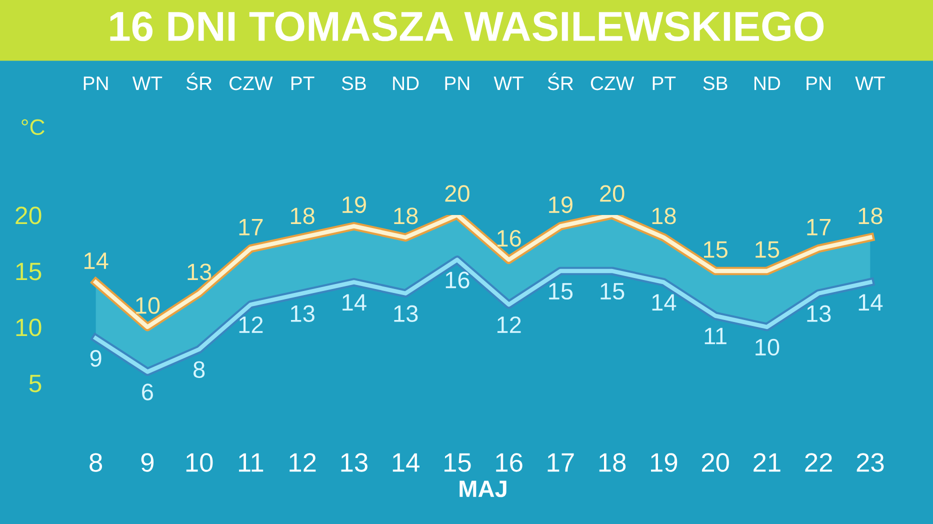 The width and height of the screenshot is (933, 524). What do you see at coordinates (715, 462) in the screenshot?
I see `x-tick-label: 20` at bounding box center [715, 462].